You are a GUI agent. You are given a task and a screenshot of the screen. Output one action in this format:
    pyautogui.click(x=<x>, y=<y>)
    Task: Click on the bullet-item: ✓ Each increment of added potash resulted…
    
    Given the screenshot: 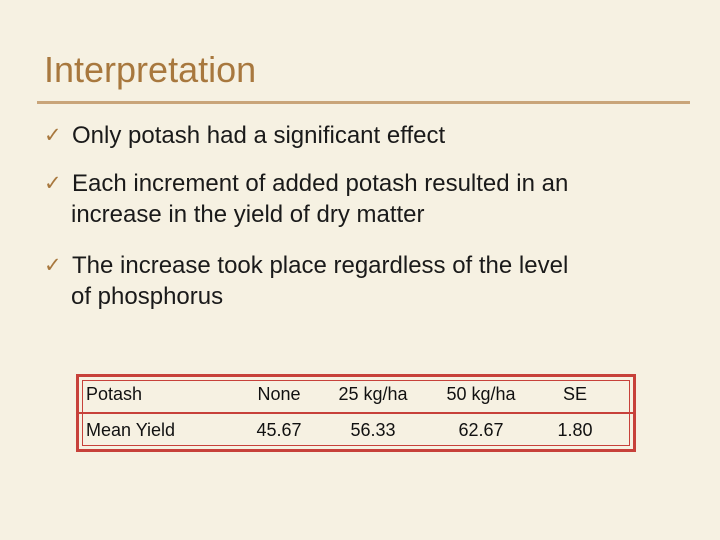 What is the action you would take?
    pyautogui.click(x=306, y=199)
    